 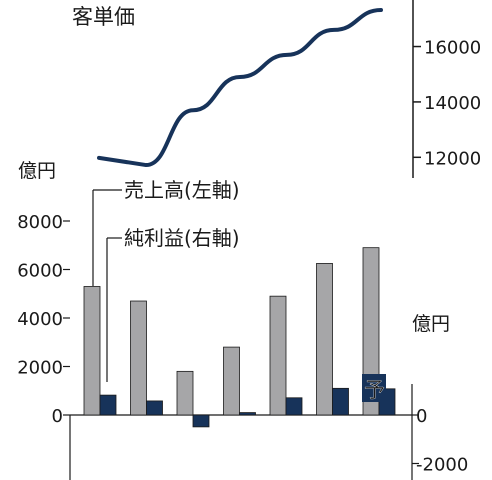 What do you see at coordinates (40, 222) in the screenshot?
I see `left-tick-label: 8000` at bounding box center [40, 222].